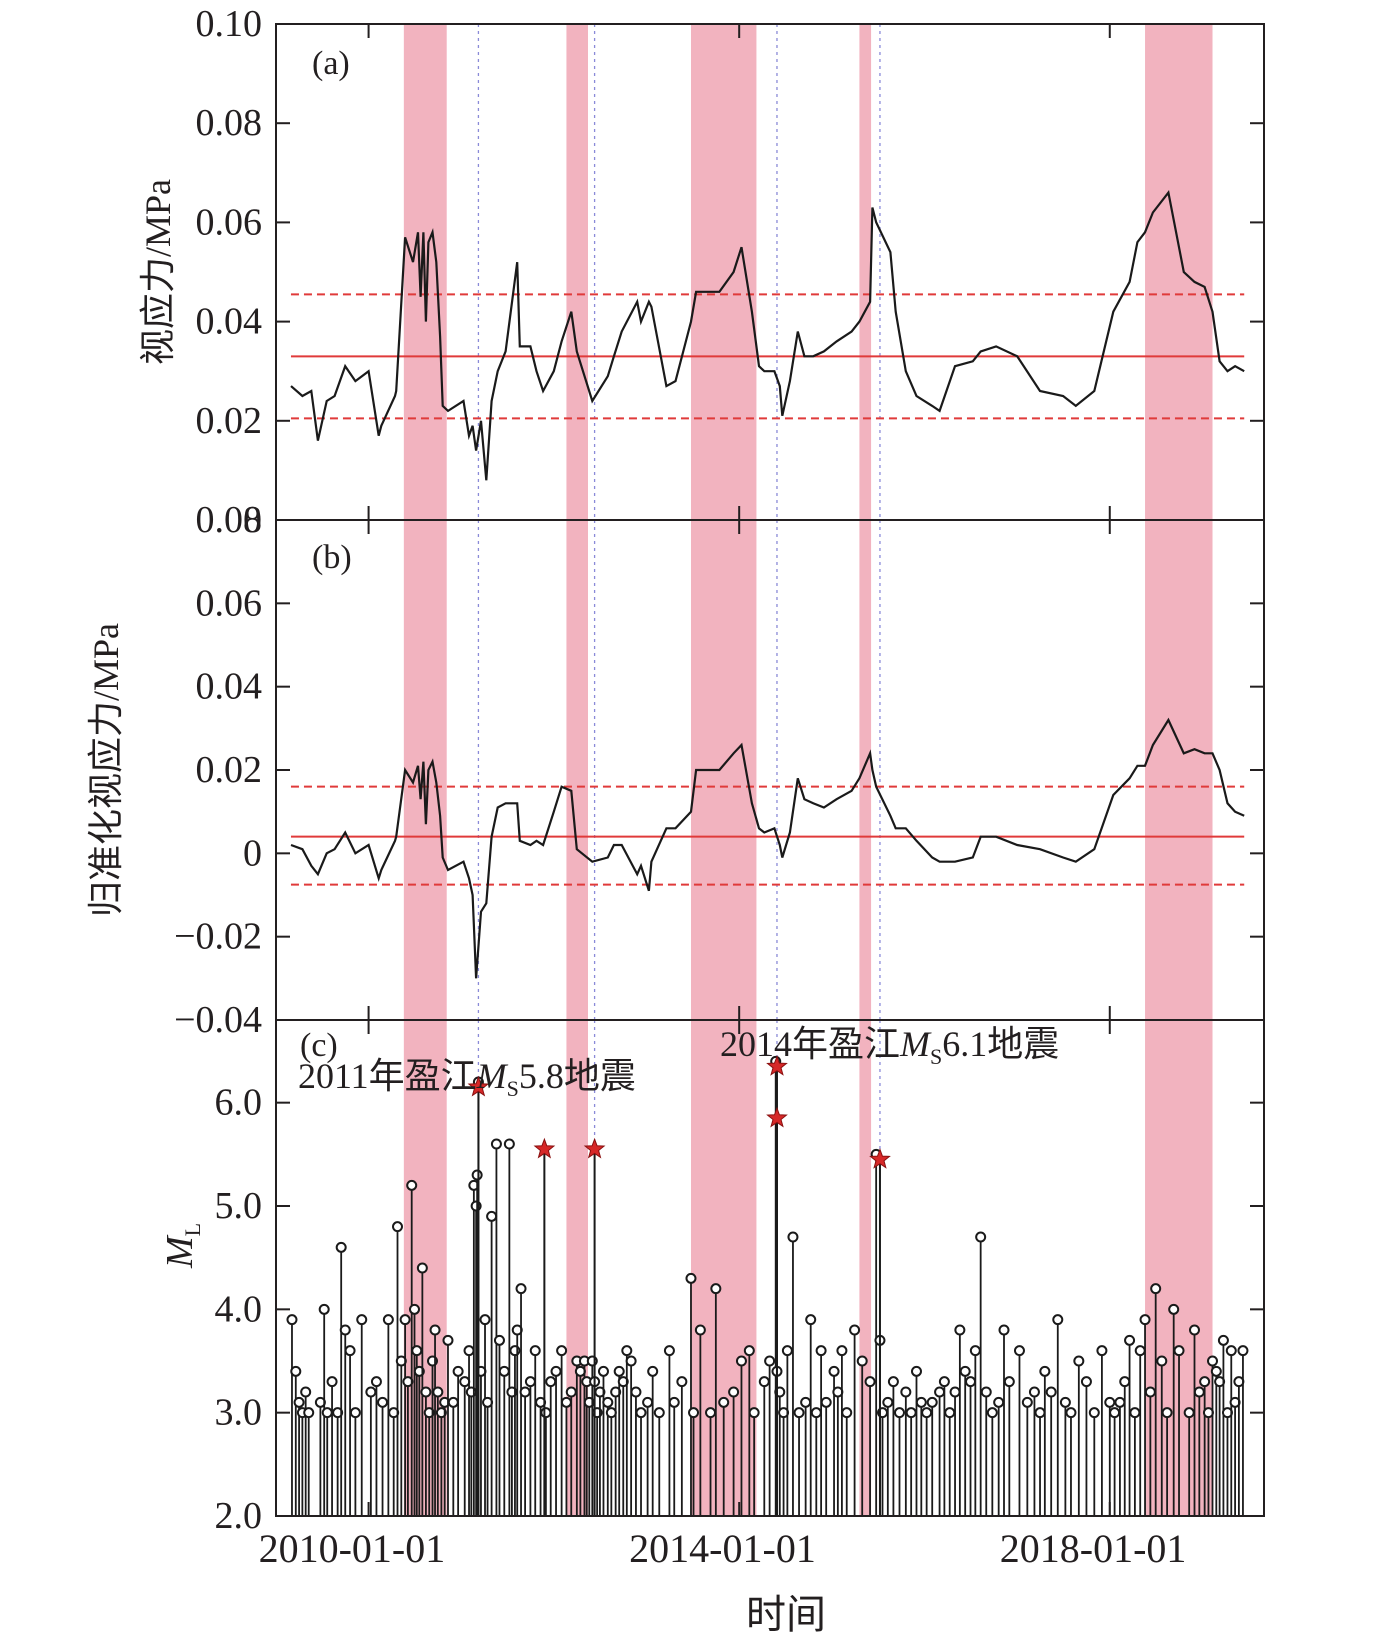 This screenshot has width=1378, height=1639. I want to click on a-ytick-label-1: 0.02, so click(229, 421).